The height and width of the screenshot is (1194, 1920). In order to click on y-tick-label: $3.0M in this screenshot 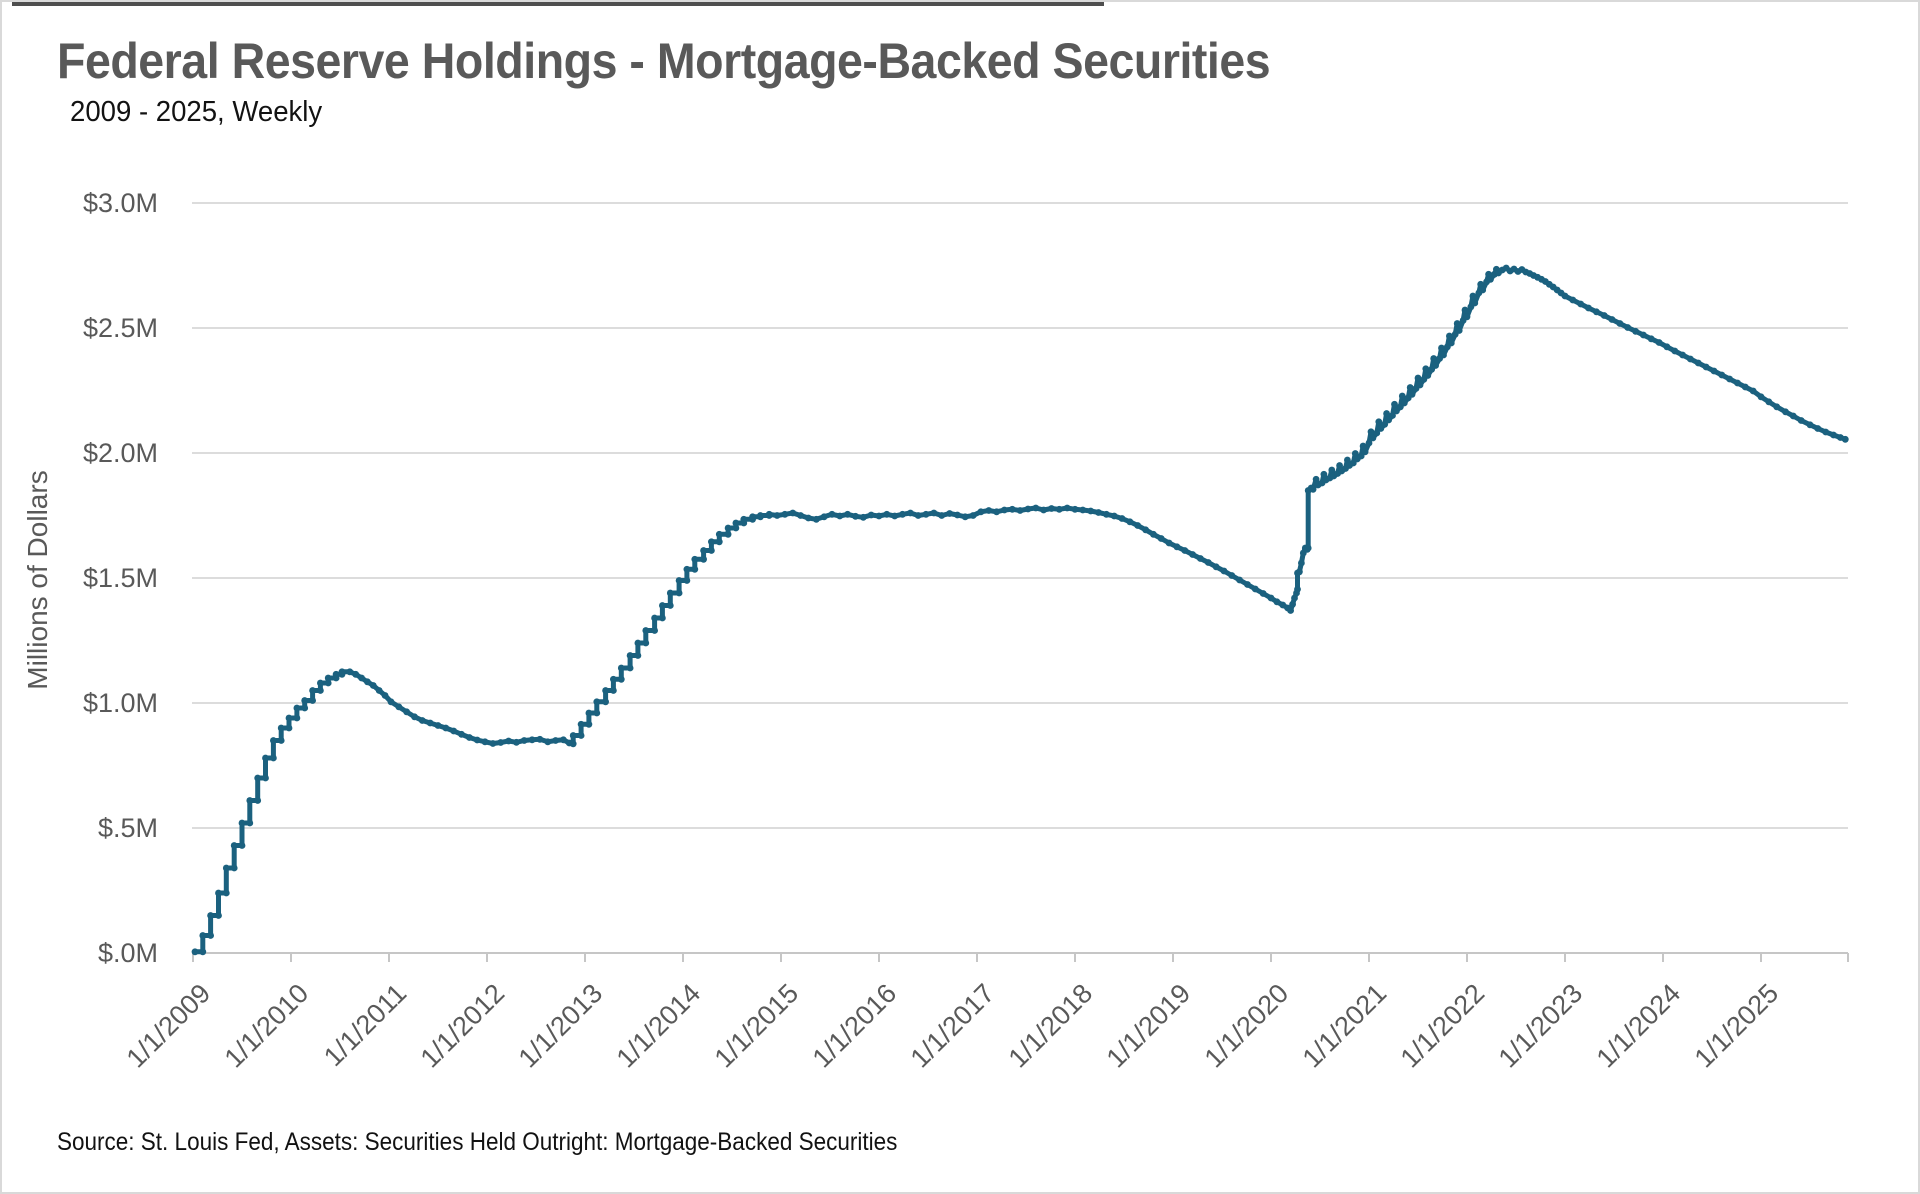, I will do `click(120, 203)`.